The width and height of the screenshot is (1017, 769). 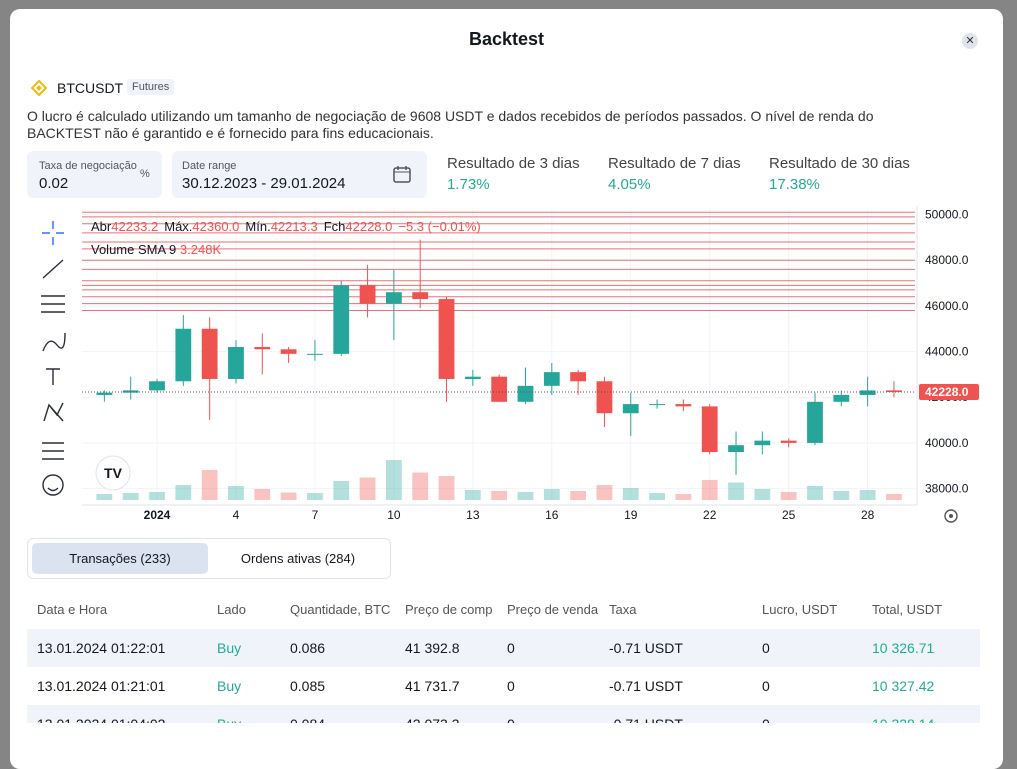 I want to click on close-button: ✕, so click(x=970, y=41).